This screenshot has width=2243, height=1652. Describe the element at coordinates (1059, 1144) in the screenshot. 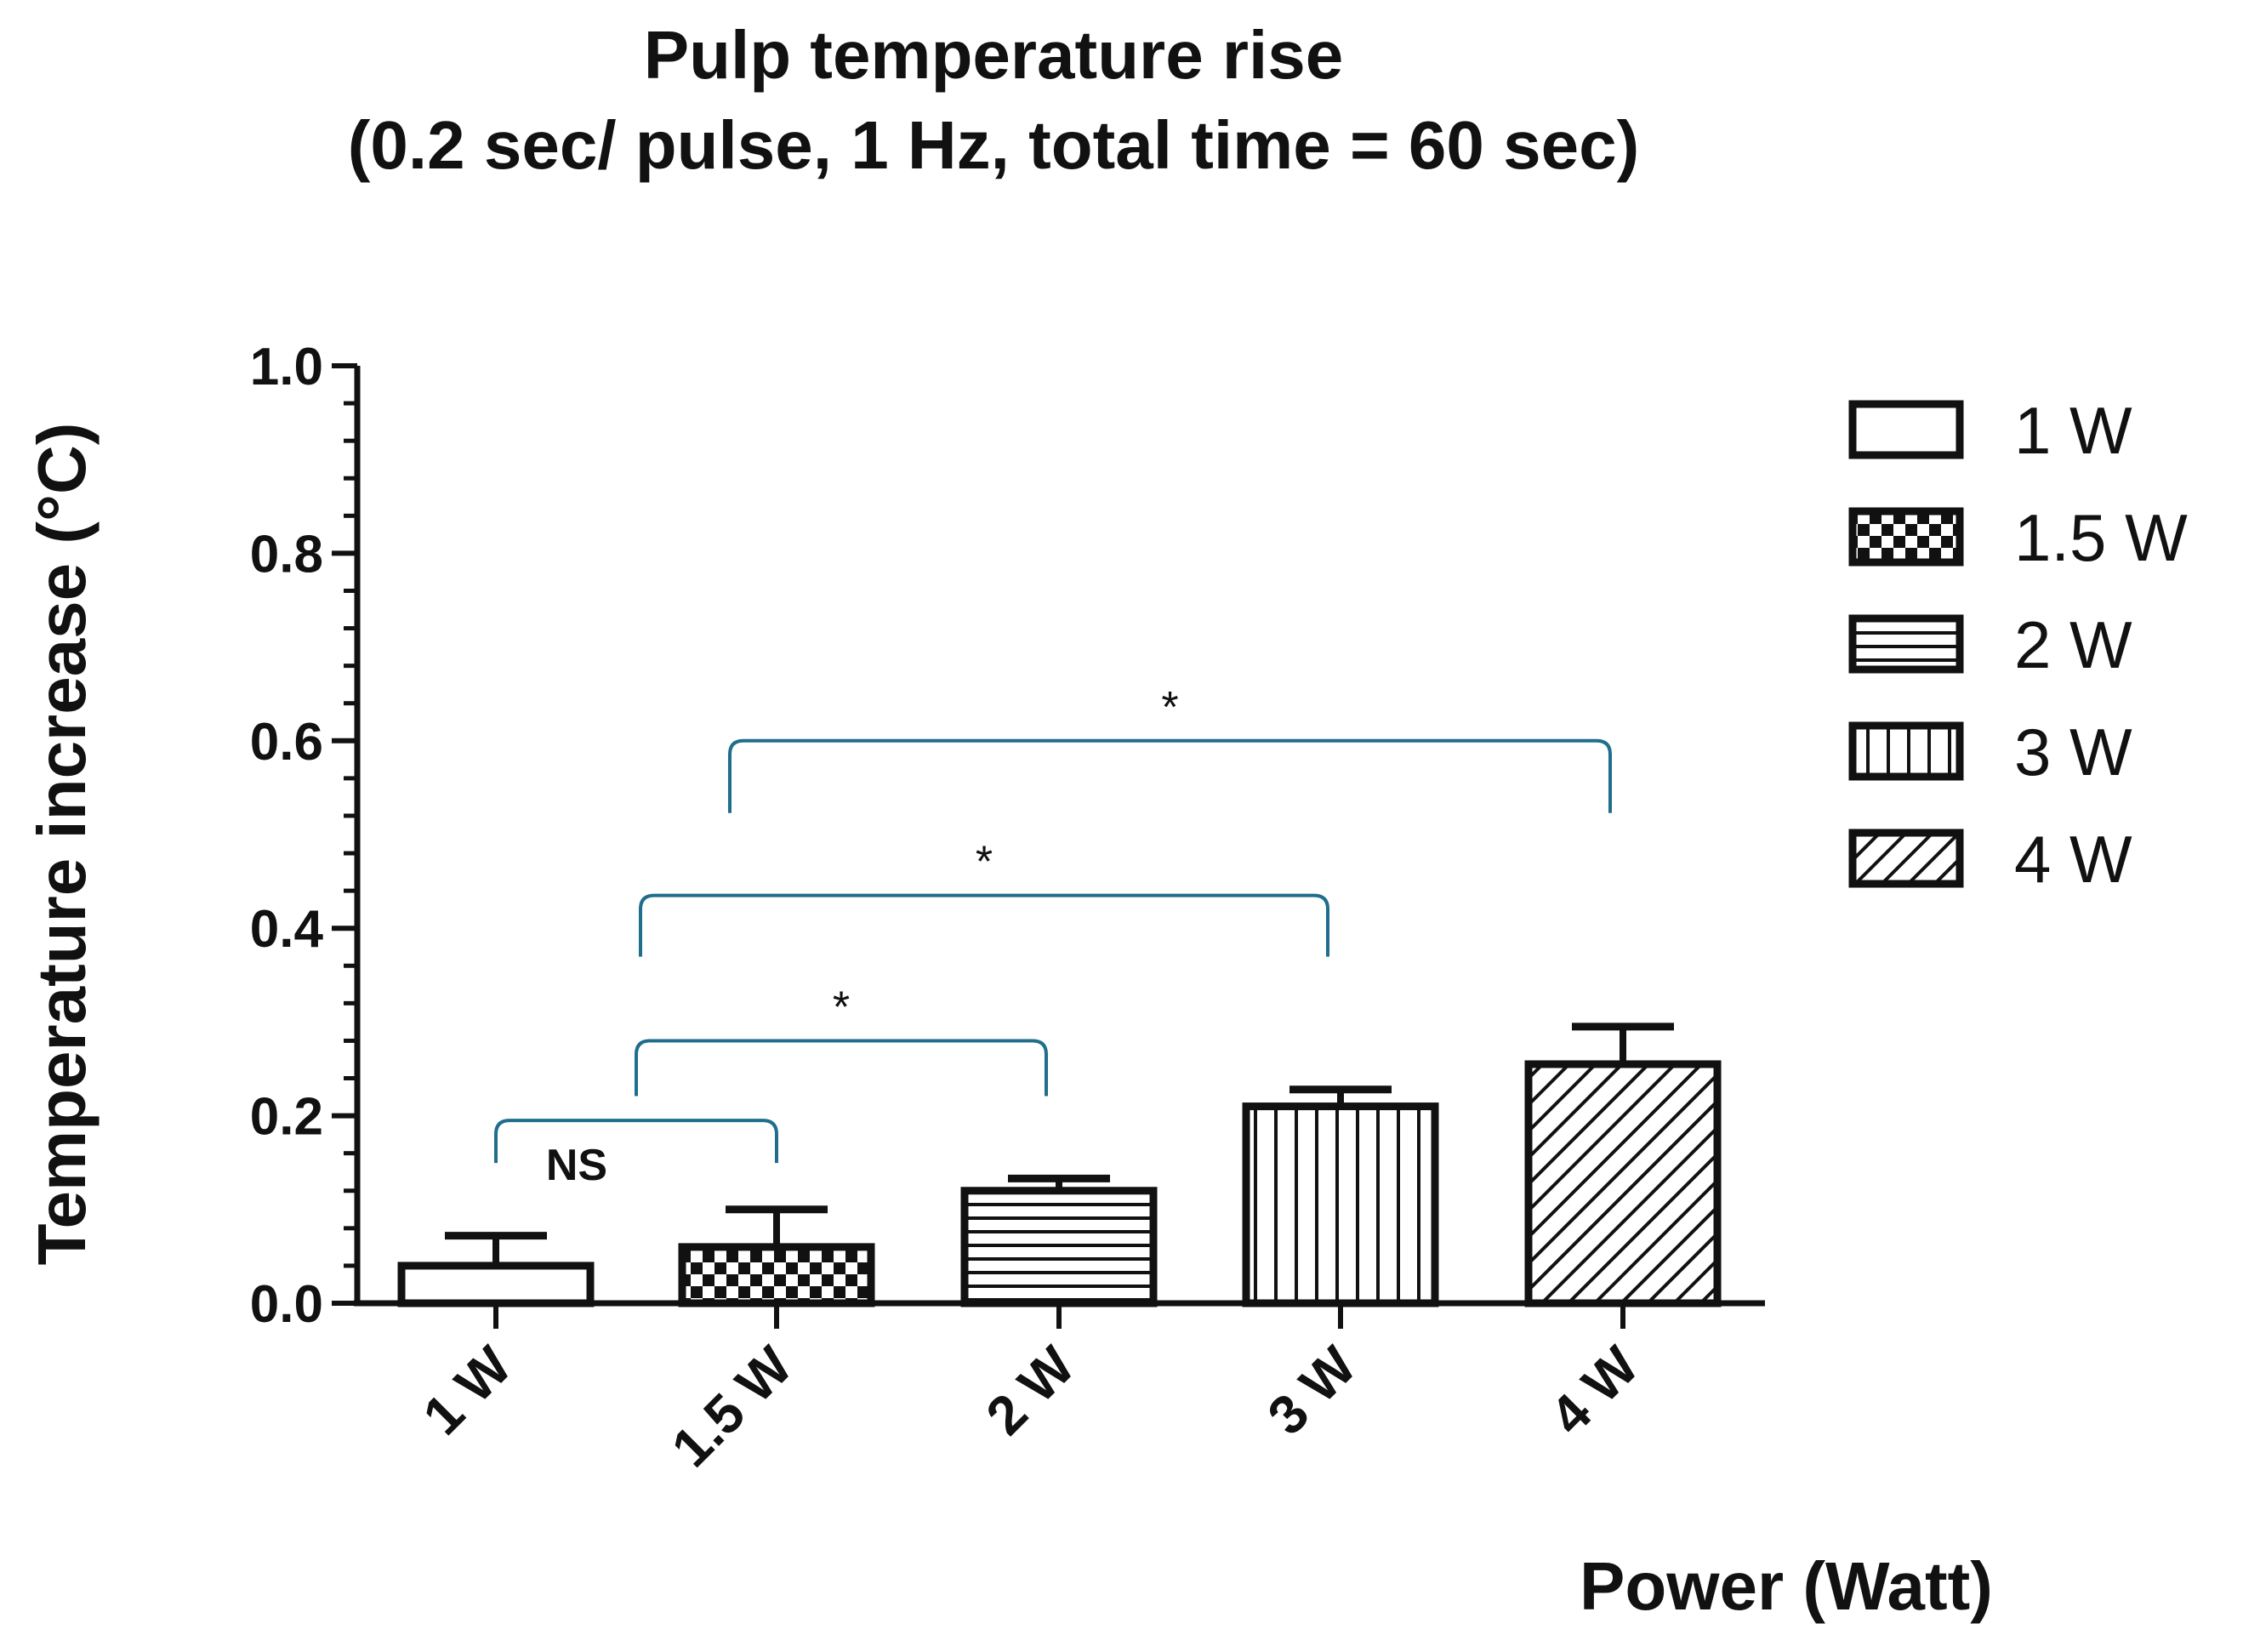

I see `error-bars` at that location.